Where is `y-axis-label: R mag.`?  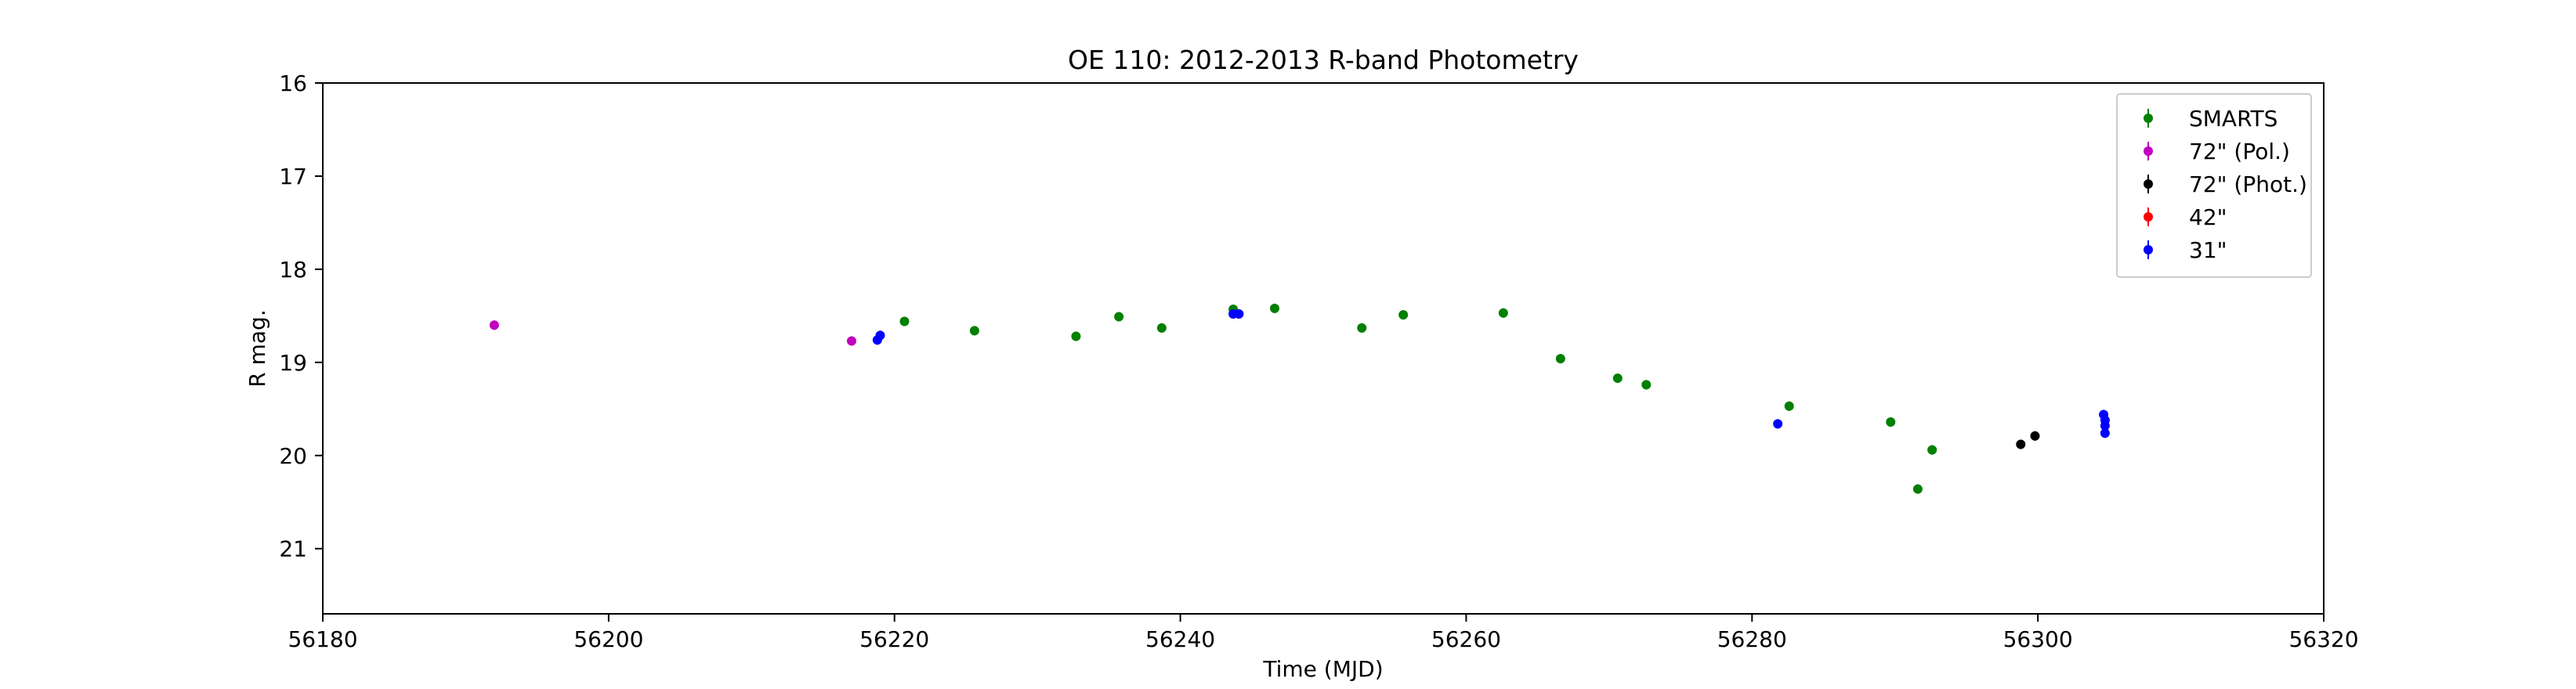 y-axis-label: R mag. is located at coordinates (257, 348).